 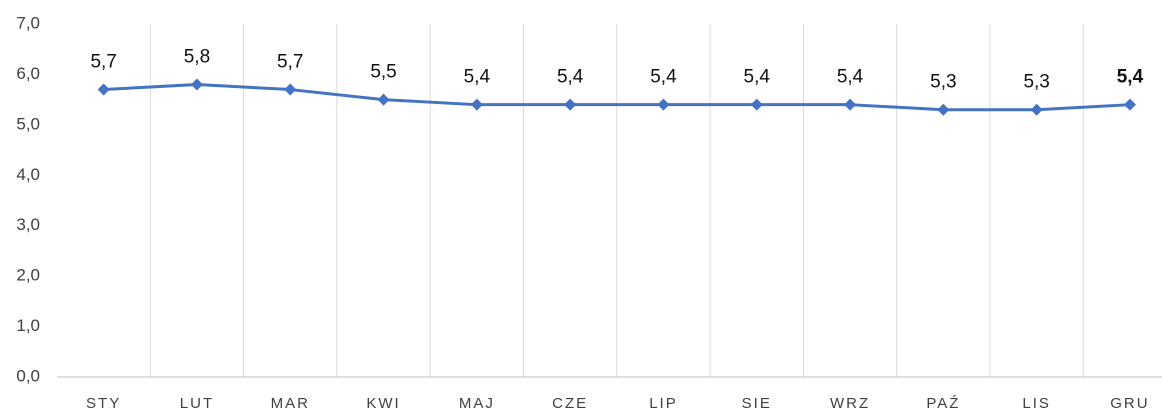 I want to click on y-tick-label: 4,0, so click(x=28, y=174).